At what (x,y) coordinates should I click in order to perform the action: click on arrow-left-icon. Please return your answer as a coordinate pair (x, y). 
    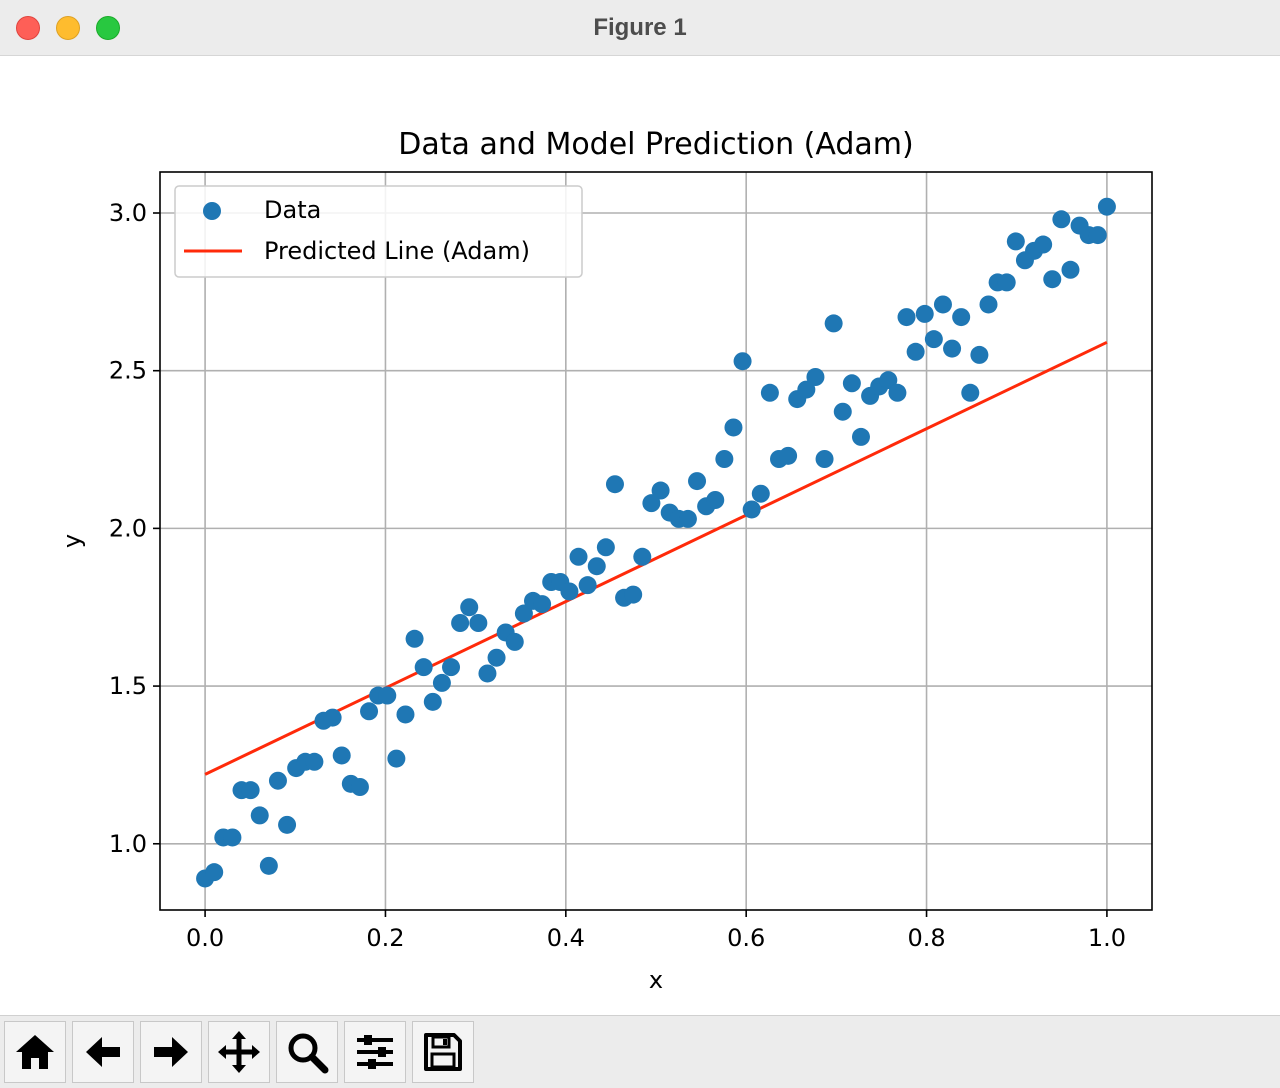
    Looking at the image, I should click on (103, 1052).